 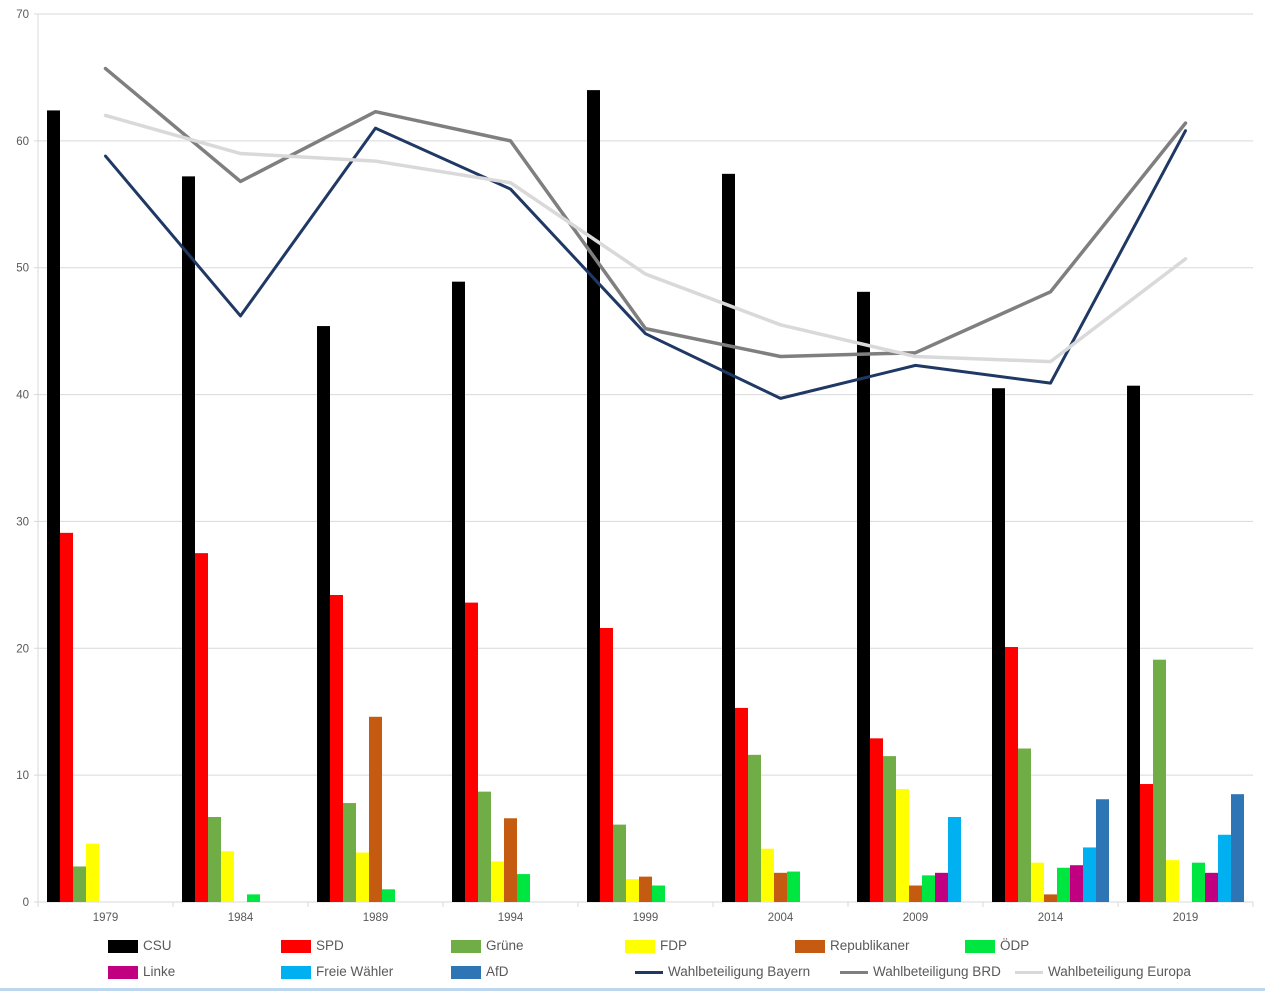 What do you see at coordinates (781, 918) in the screenshot?
I see `x-axis-label-2004: 2004` at bounding box center [781, 918].